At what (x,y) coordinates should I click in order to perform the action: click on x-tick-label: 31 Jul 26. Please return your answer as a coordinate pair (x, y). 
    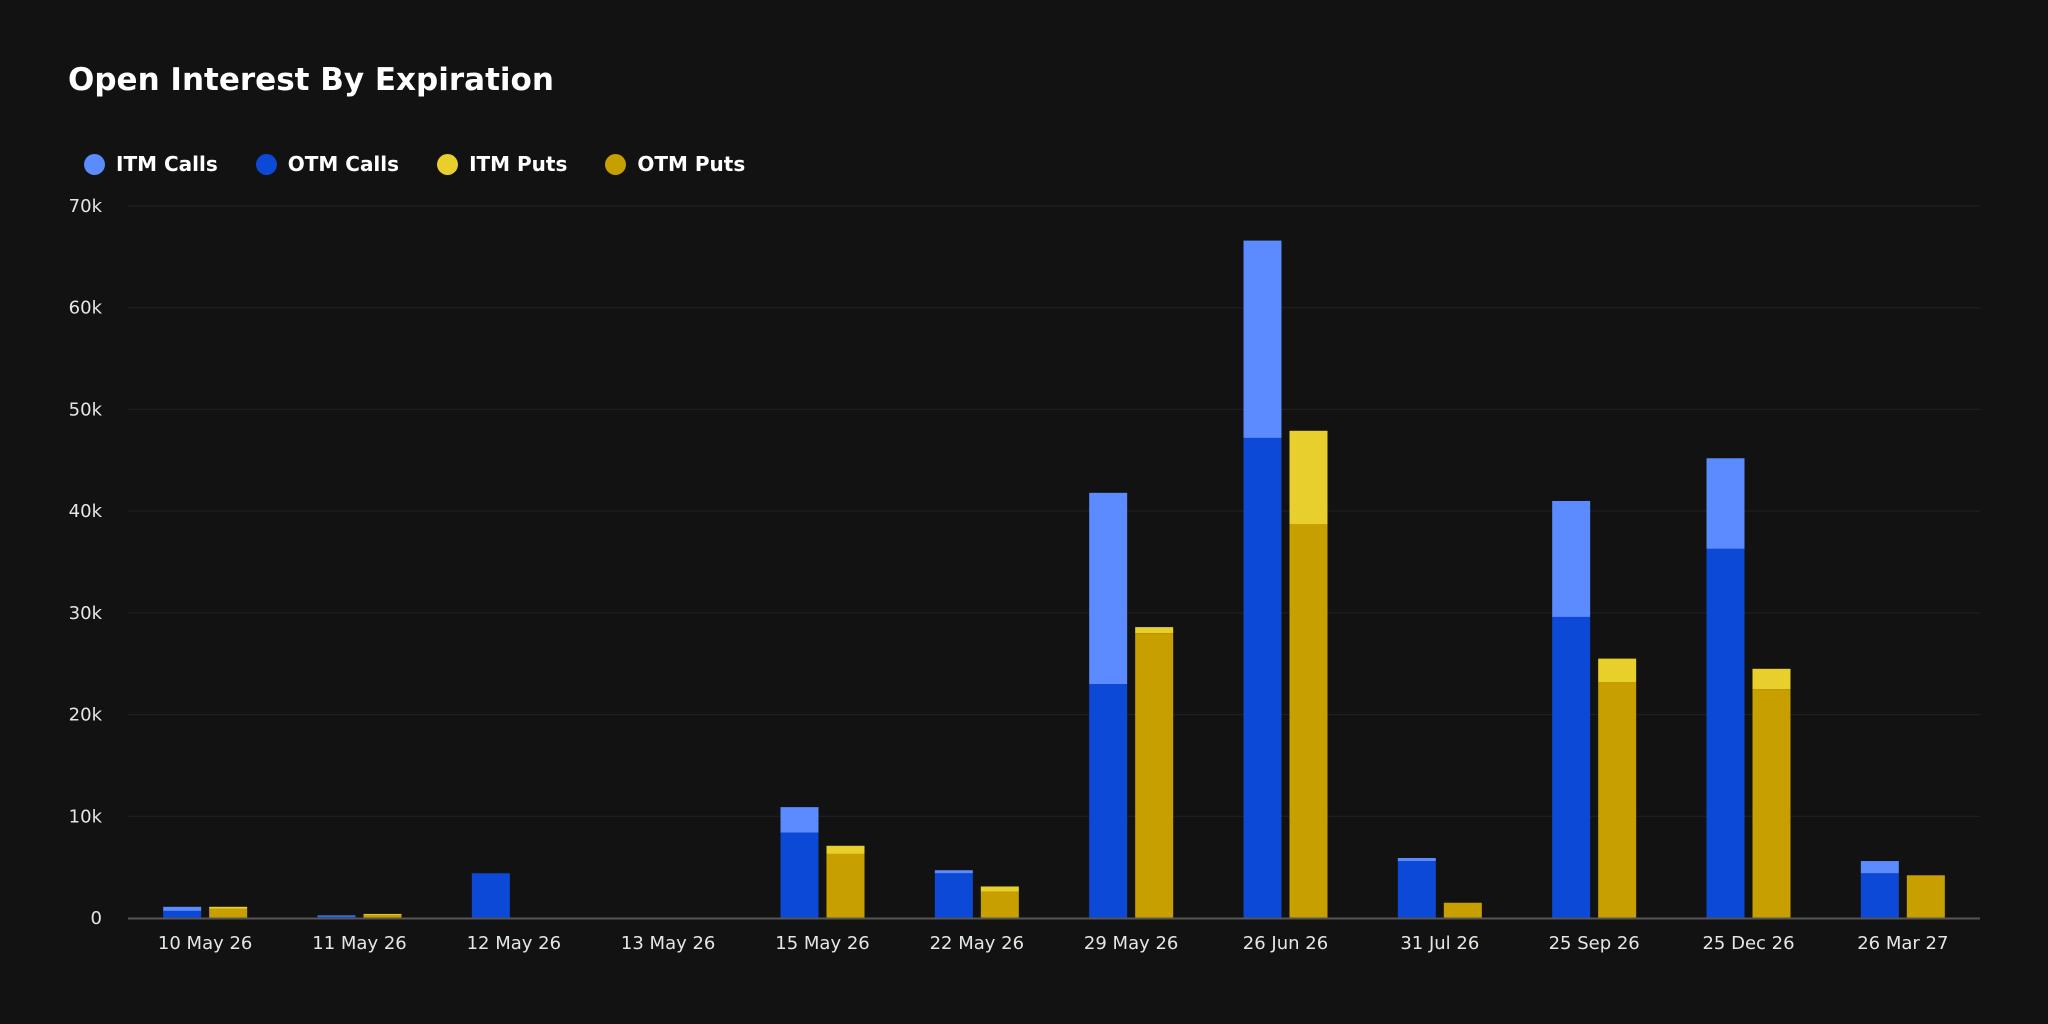
    Looking at the image, I should click on (1439, 943).